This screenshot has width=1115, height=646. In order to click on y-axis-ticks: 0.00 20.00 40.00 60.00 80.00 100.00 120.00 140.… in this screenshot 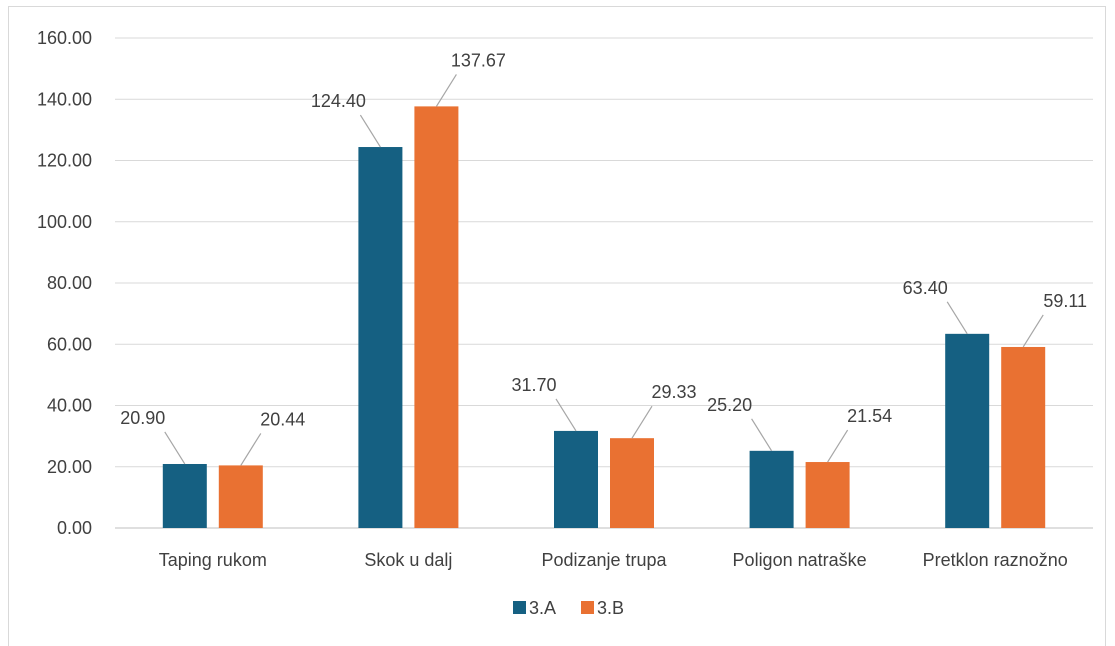, I will do `click(64, 283)`.